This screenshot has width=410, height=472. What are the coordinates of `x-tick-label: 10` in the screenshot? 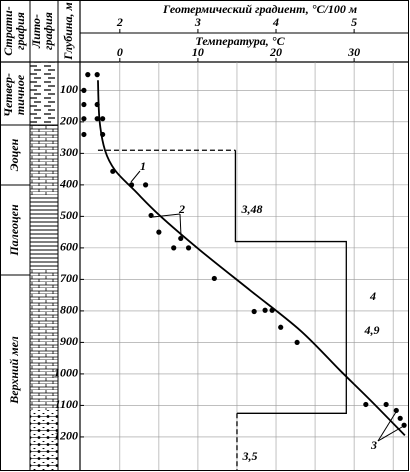 It's located at (198, 52).